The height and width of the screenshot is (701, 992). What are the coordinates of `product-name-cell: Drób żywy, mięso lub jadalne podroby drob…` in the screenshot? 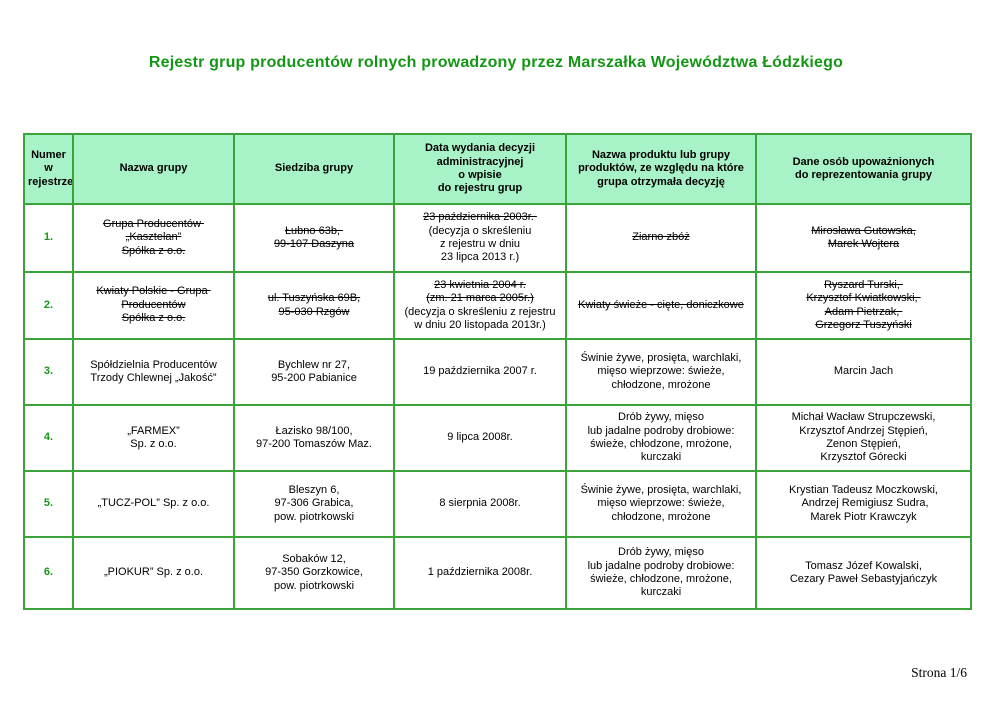 It's located at (661, 438).